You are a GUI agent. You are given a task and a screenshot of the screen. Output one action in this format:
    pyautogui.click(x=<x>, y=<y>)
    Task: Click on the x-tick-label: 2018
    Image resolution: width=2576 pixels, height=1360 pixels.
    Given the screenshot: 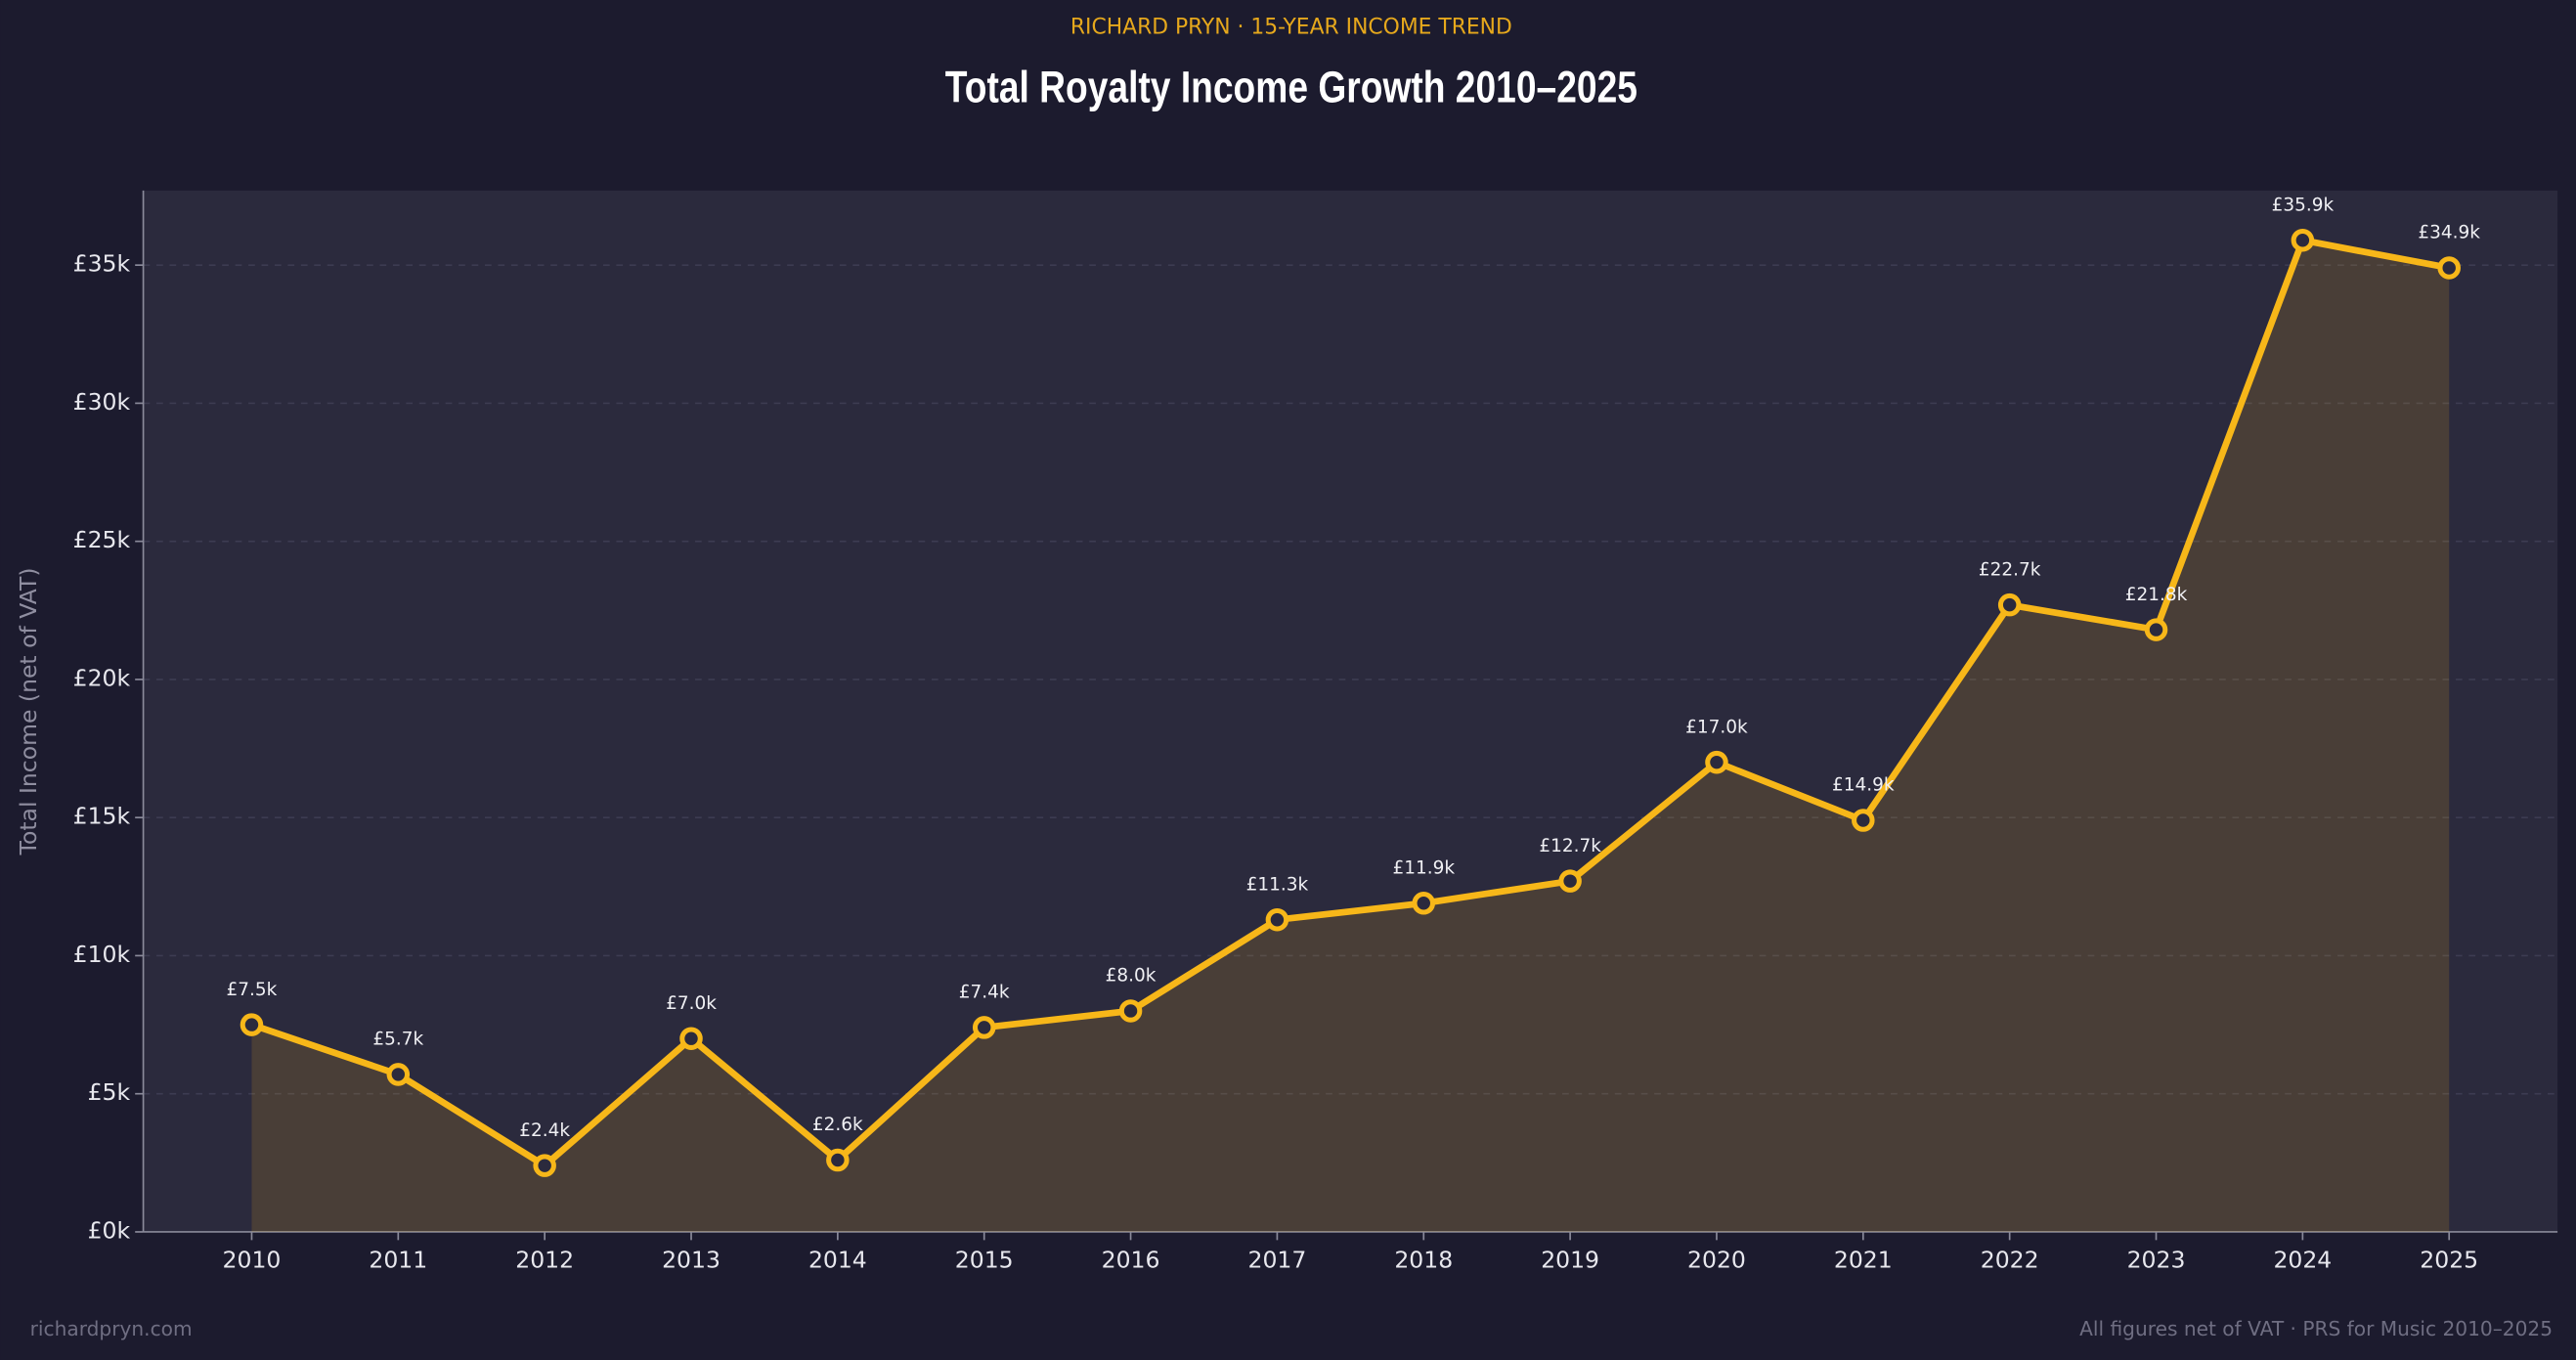 What is the action you would take?
    pyautogui.click(x=1423, y=1260)
    